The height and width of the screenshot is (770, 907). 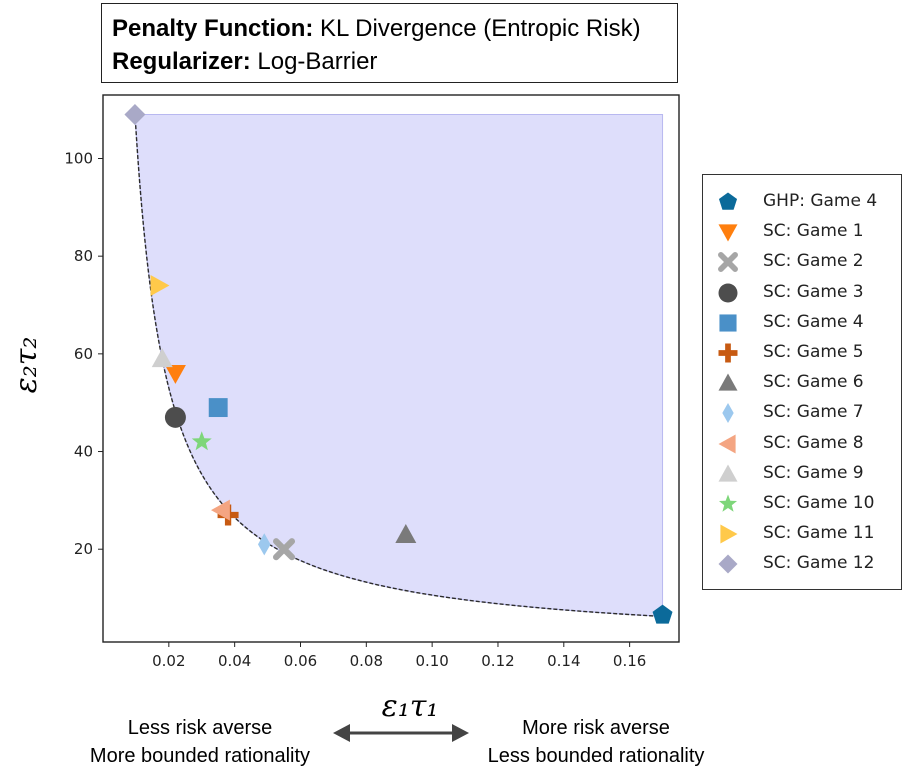 I want to click on legend-item: SC: Game 1, so click(x=803, y=232).